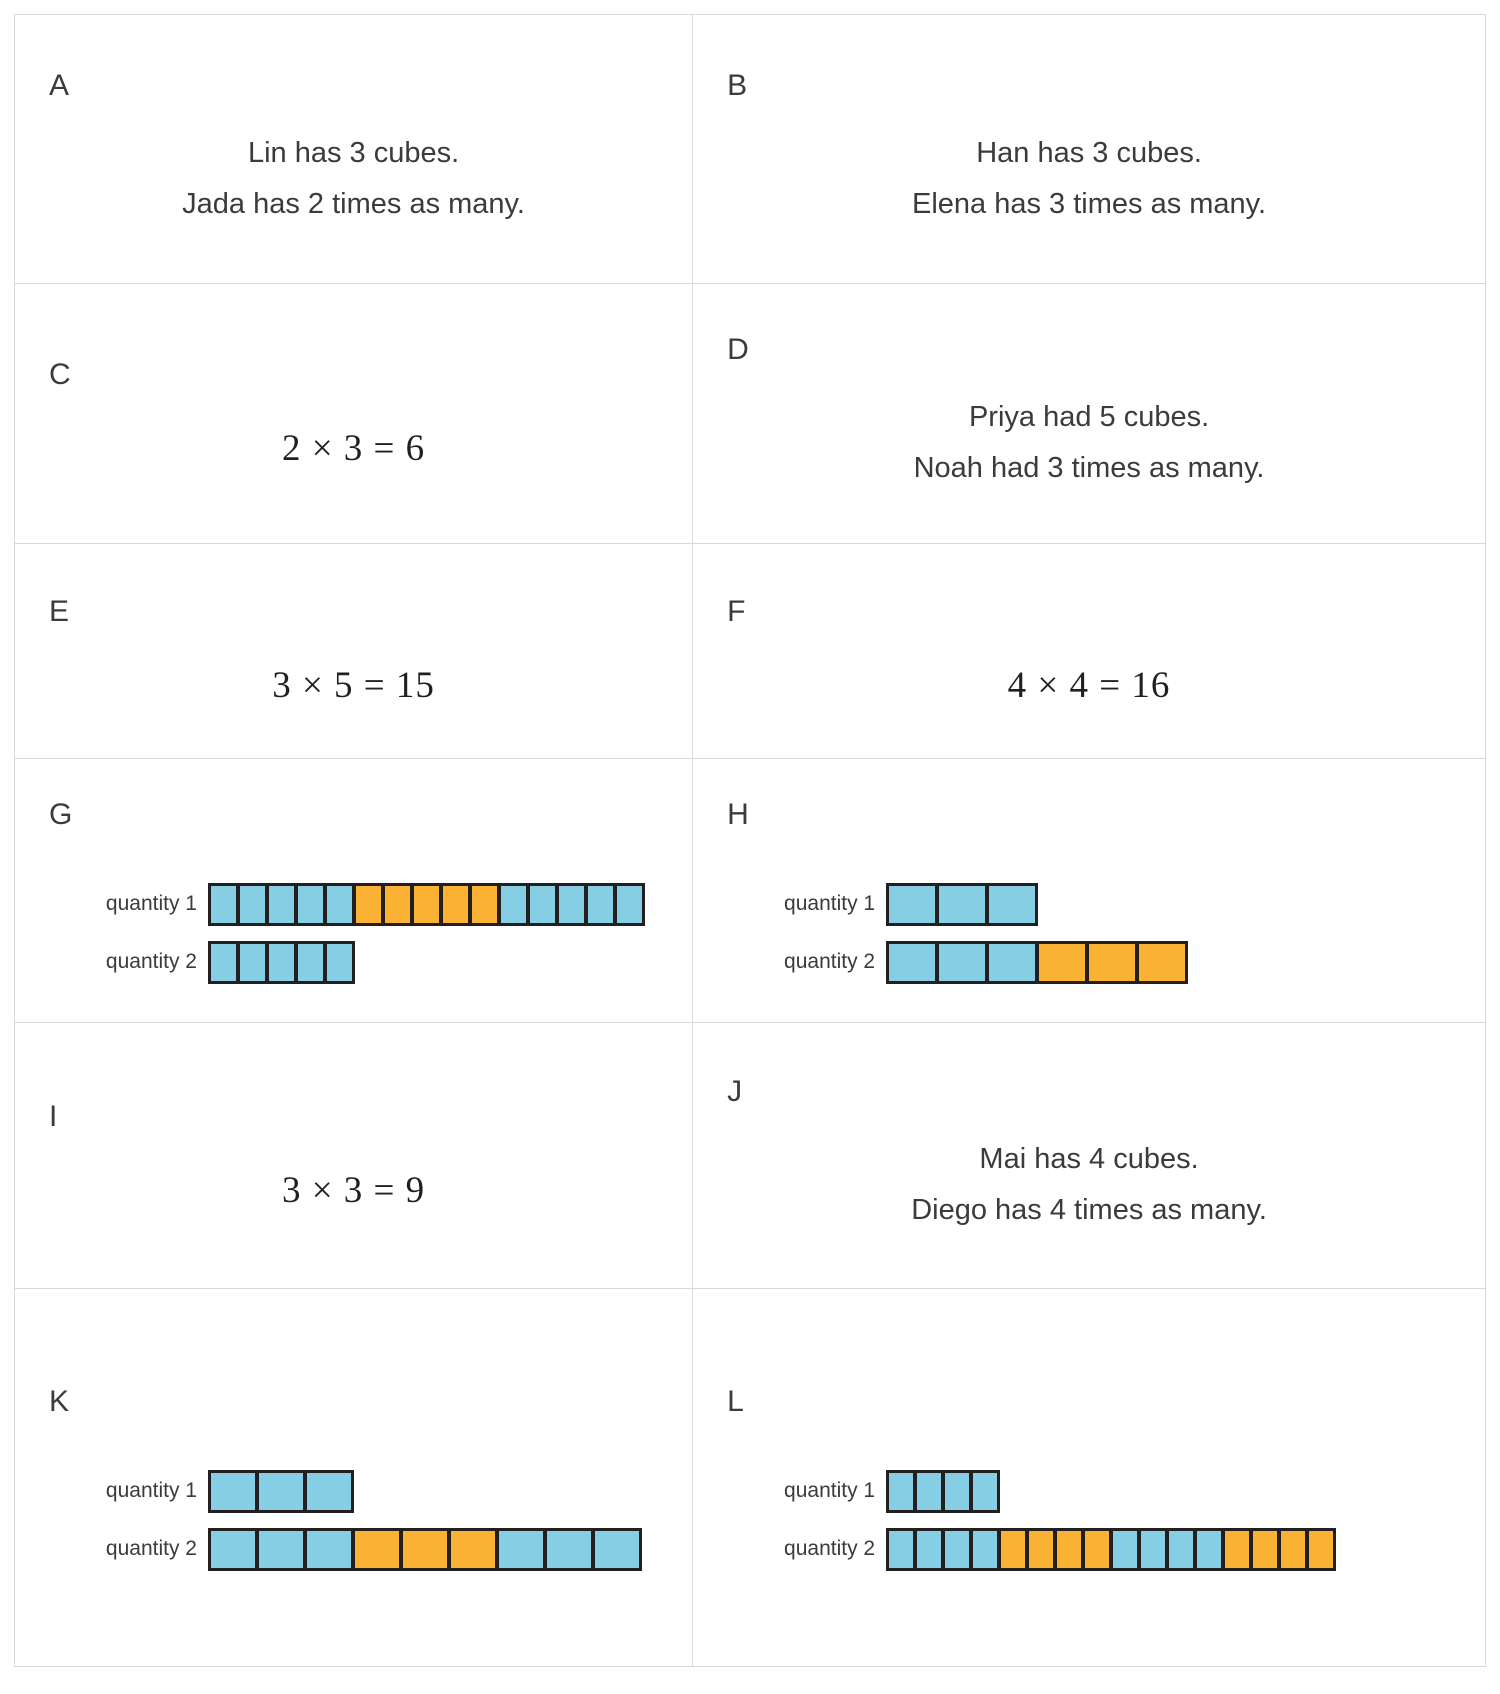  I want to click on card-letter: A, so click(59, 85).